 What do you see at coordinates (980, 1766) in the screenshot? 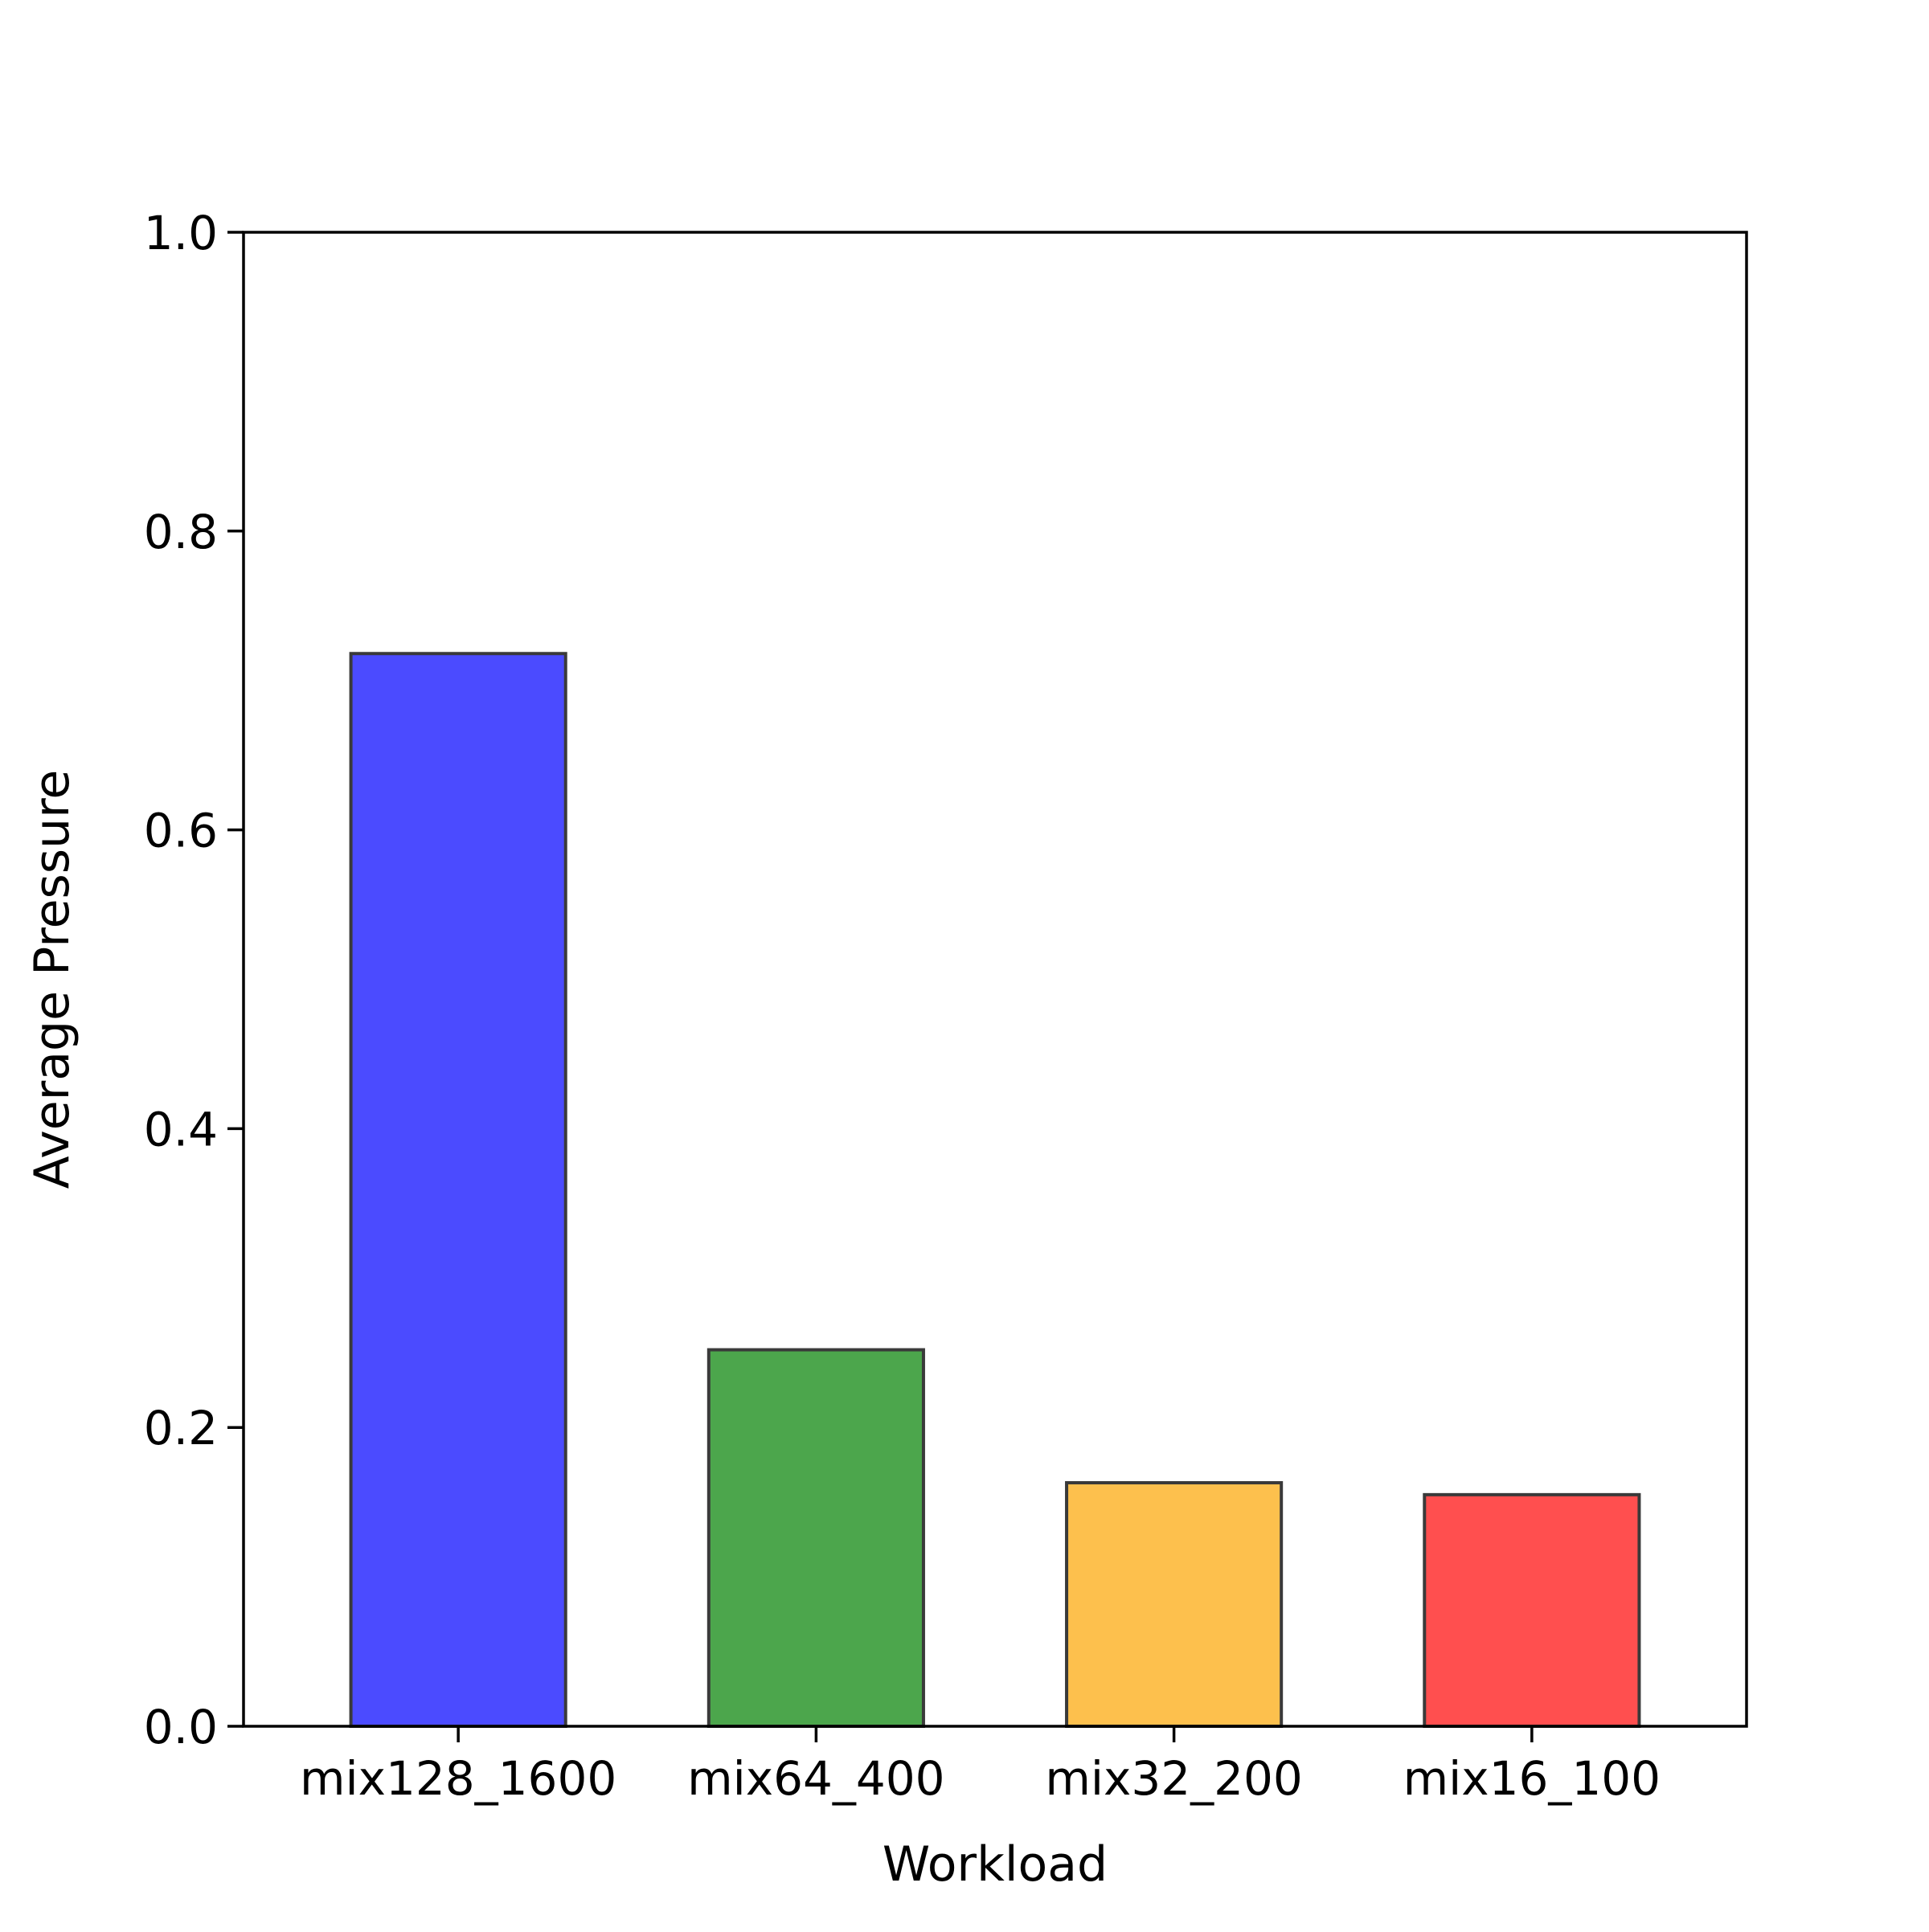
I see `x-axis-ticks: mix128_1600 mix64_400 mix32_200 mix16_100` at bounding box center [980, 1766].